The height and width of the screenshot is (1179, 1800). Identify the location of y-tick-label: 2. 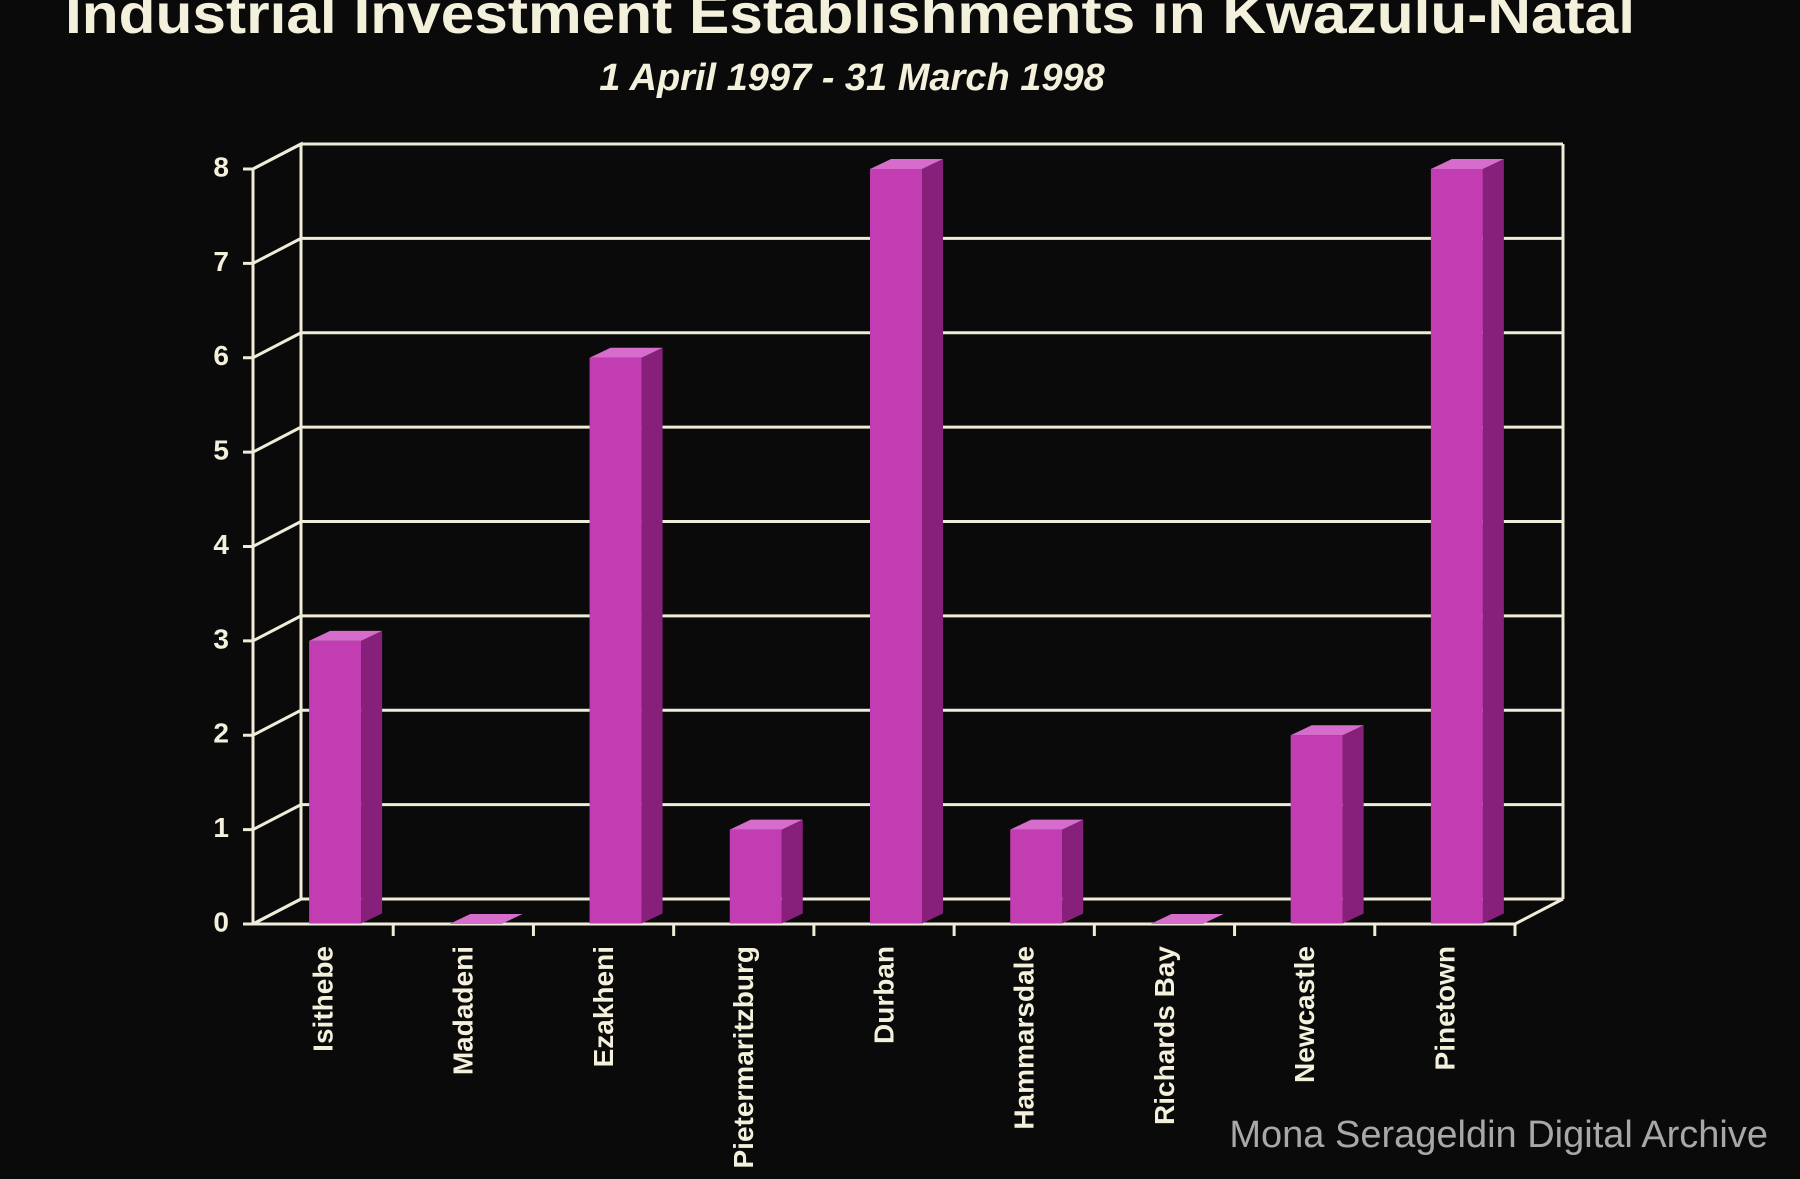
(221, 733).